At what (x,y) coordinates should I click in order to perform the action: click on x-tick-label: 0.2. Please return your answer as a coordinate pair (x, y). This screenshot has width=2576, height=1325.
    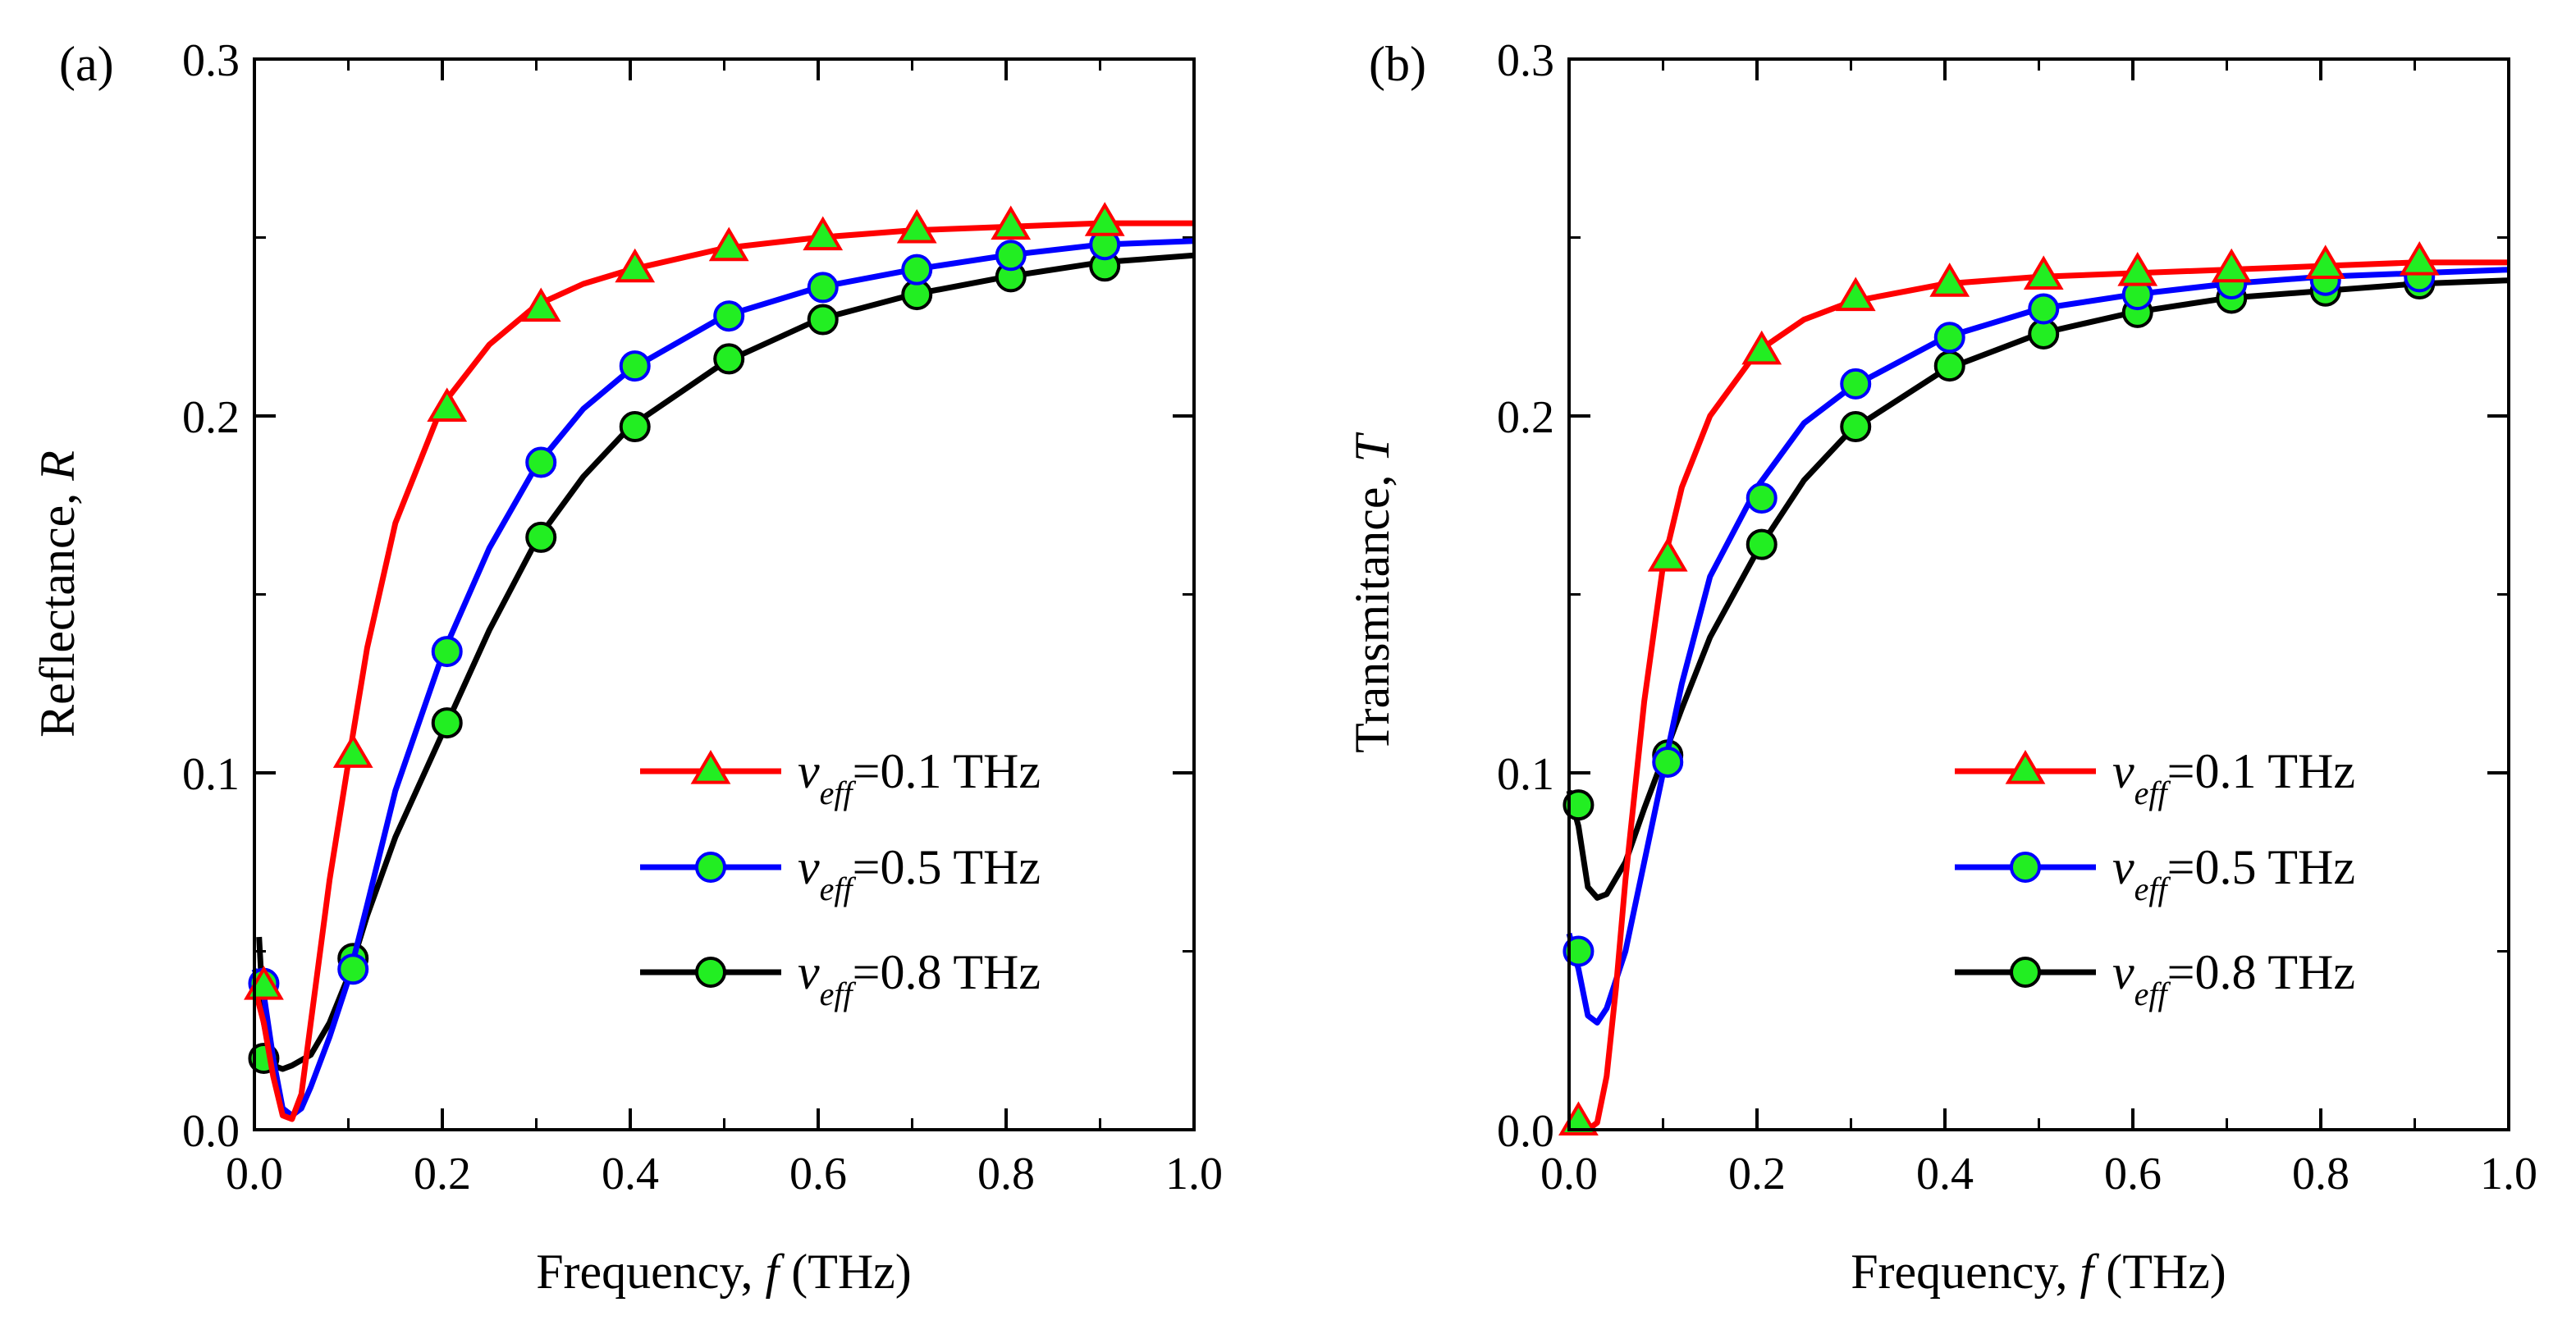
    Looking at the image, I should click on (1757, 1174).